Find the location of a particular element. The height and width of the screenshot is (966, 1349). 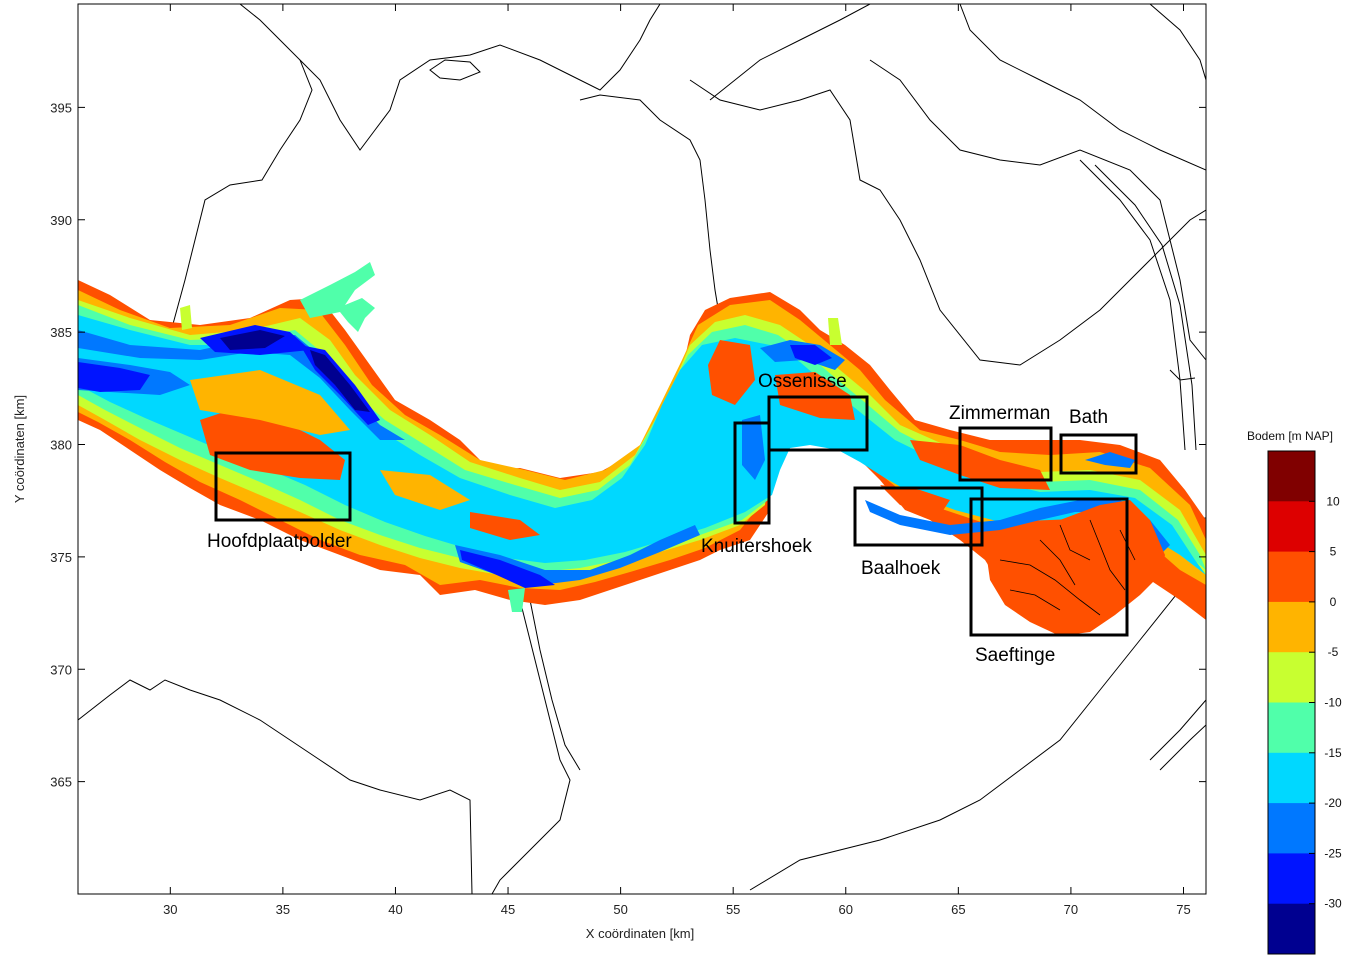

x-tick-label: 55 is located at coordinates (733, 909).